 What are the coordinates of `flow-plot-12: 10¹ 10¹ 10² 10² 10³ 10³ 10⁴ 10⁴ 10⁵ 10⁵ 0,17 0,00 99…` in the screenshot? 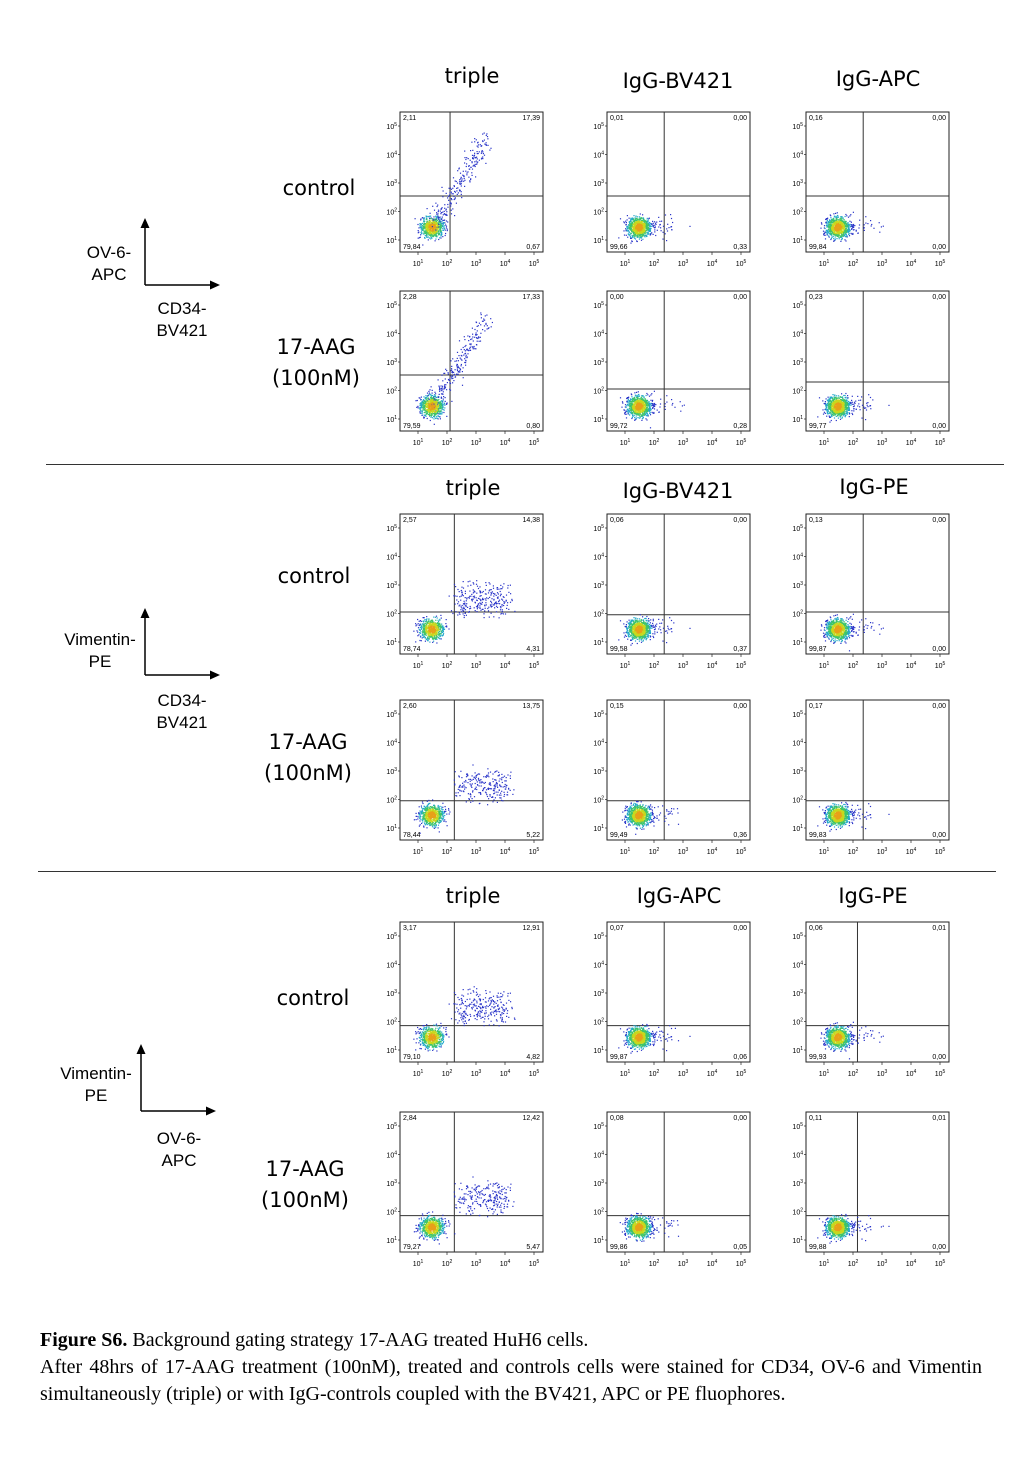 It's located at (869, 781).